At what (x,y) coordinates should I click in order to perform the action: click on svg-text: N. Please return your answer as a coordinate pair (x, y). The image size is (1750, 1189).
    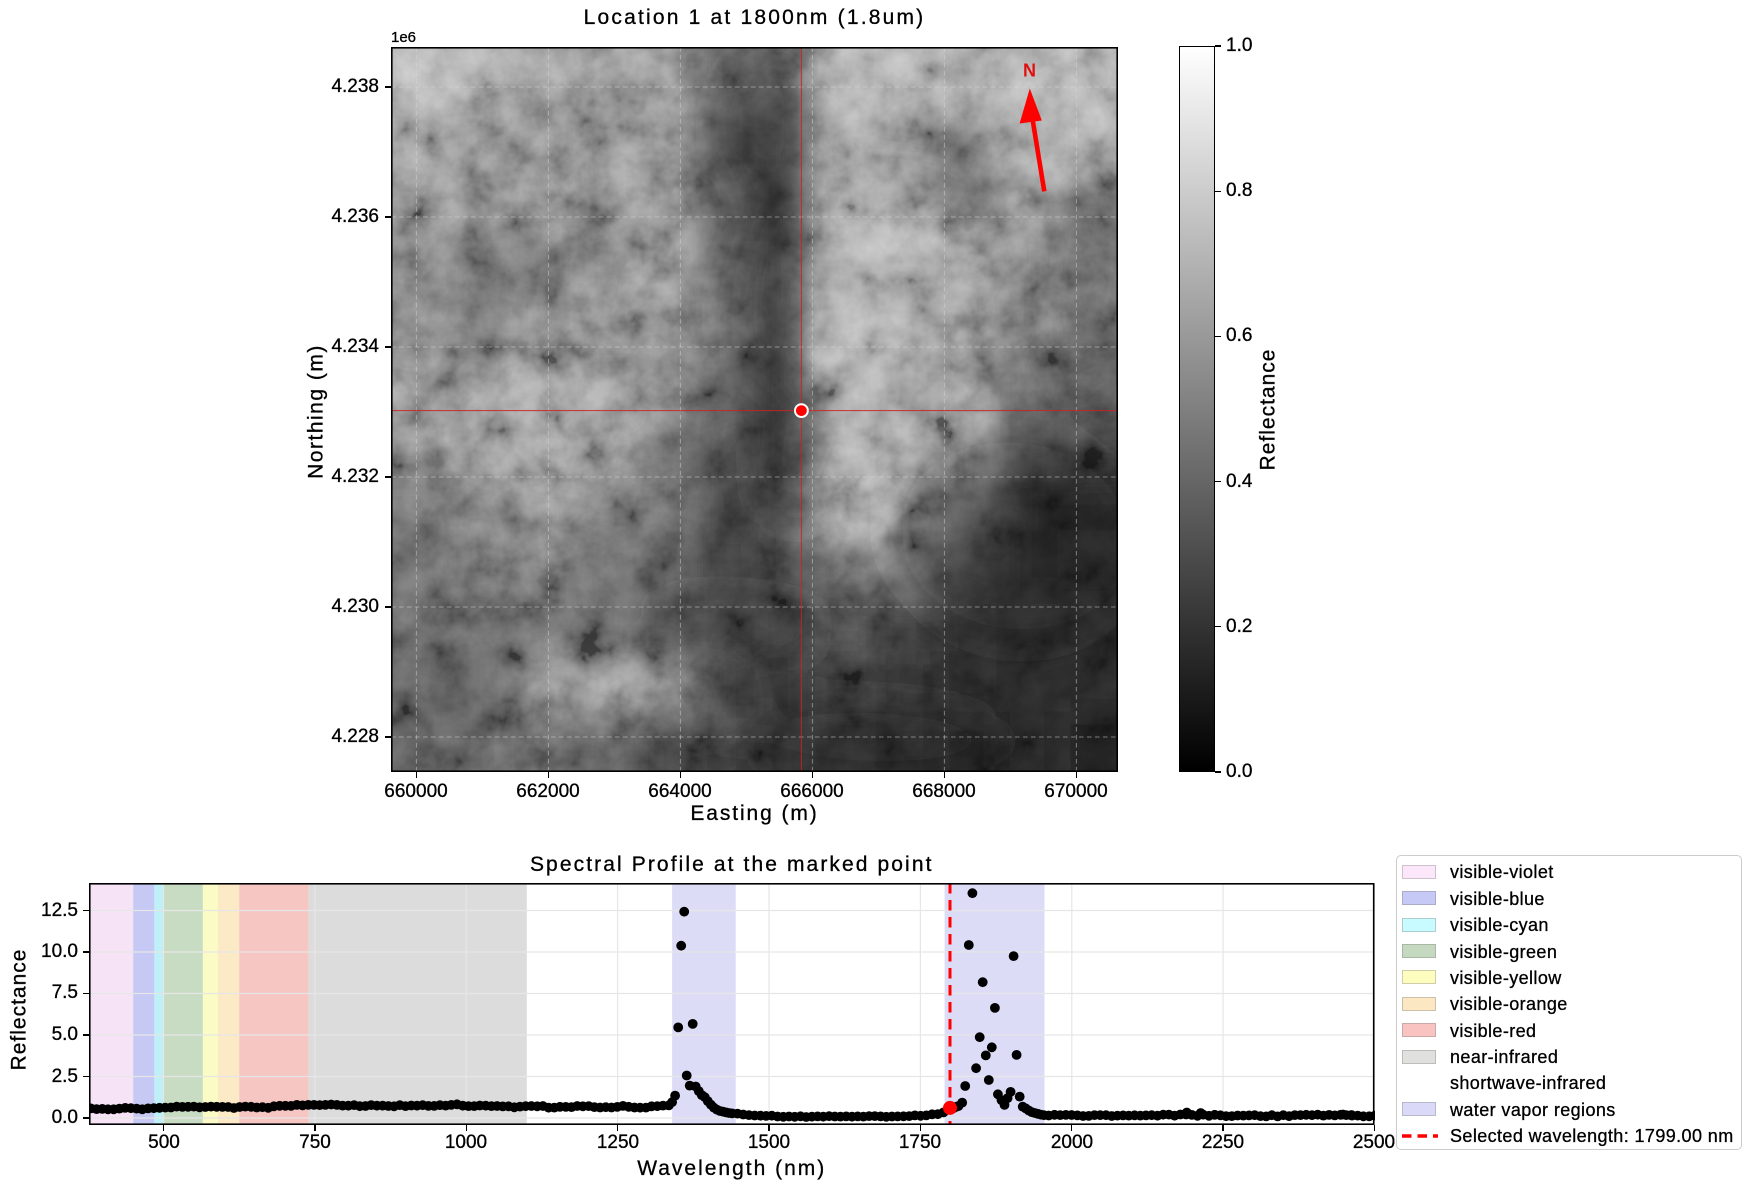
    Looking at the image, I should click on (1029, 71).